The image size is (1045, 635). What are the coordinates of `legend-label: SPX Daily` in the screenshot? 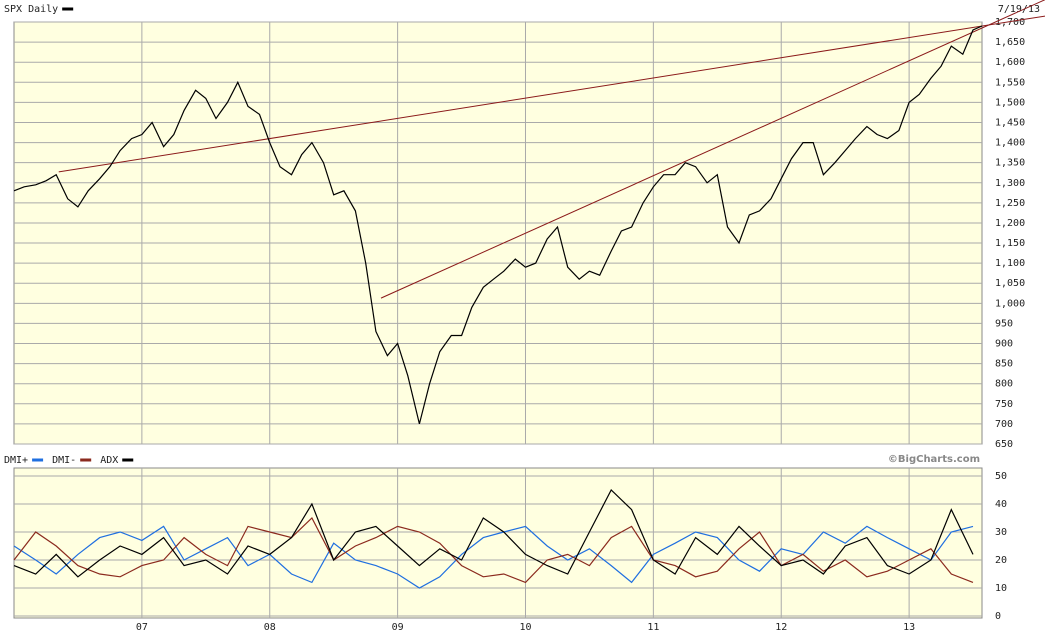 It's located at (31, 9).